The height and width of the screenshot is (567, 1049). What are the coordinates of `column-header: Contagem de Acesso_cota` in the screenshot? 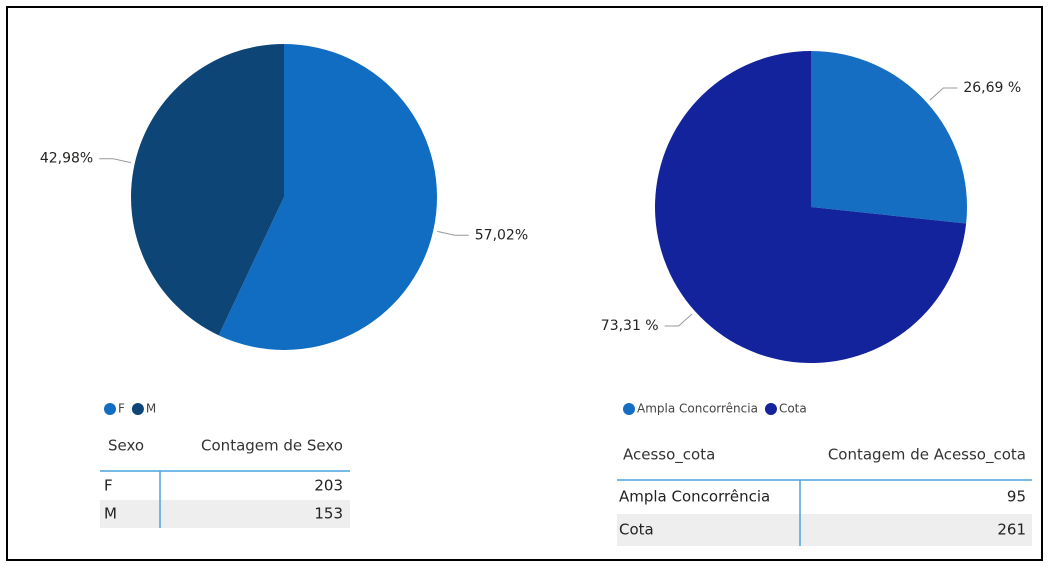 It's located at (927, 455).